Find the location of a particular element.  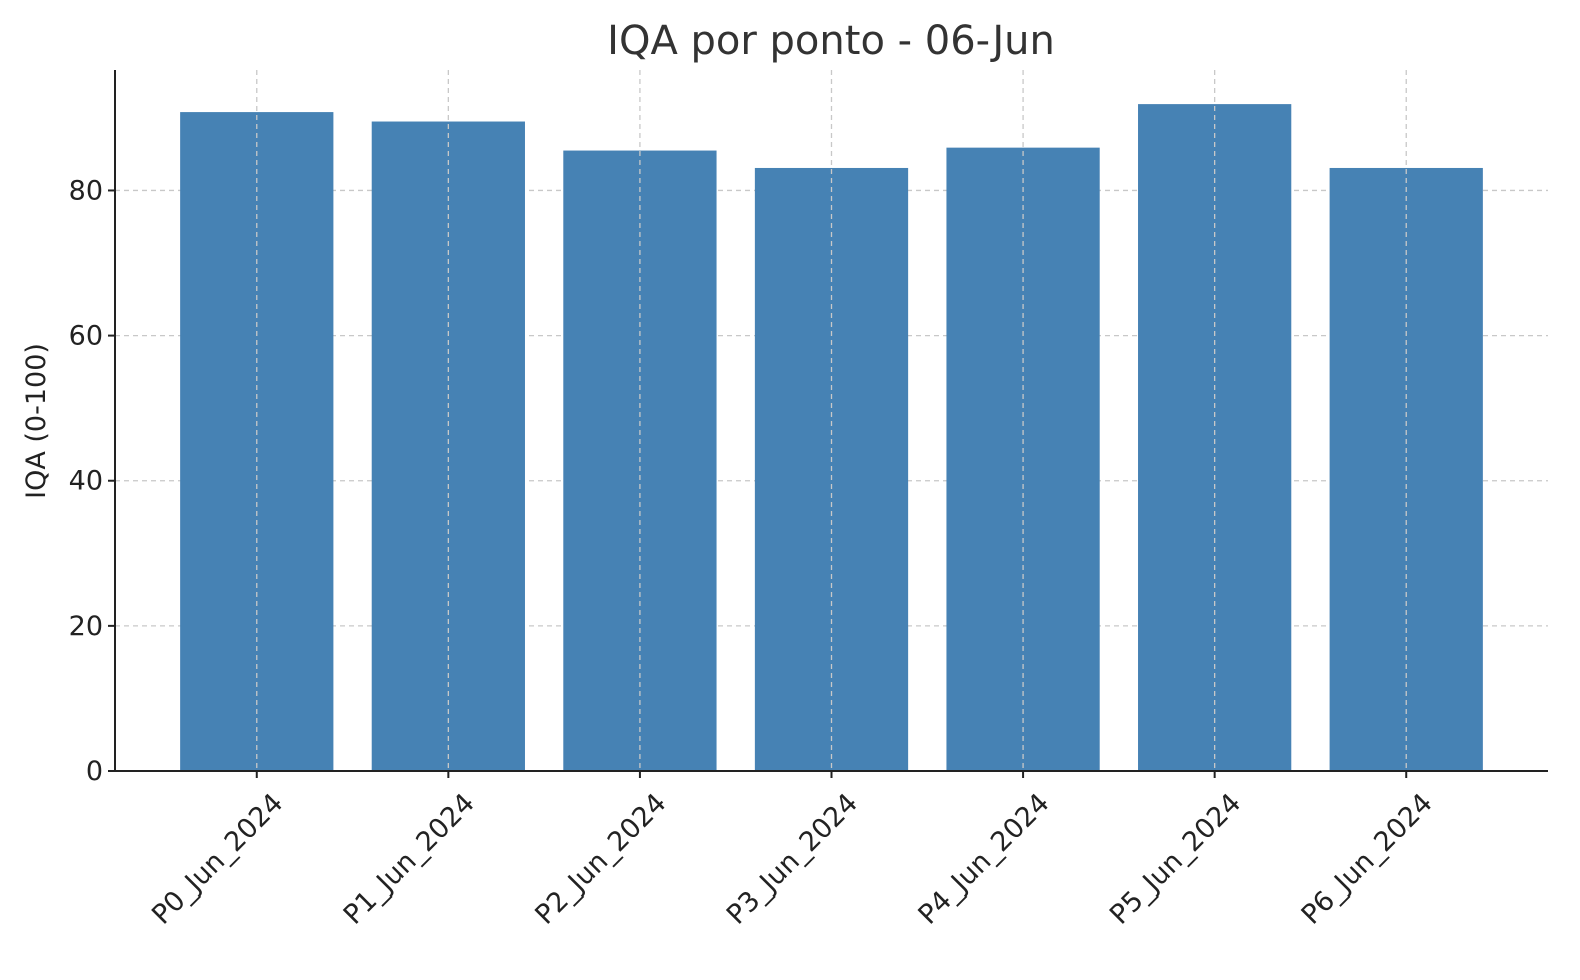

x-tick-label: P3_Jun_2024 is located at coordinates (792, 859).